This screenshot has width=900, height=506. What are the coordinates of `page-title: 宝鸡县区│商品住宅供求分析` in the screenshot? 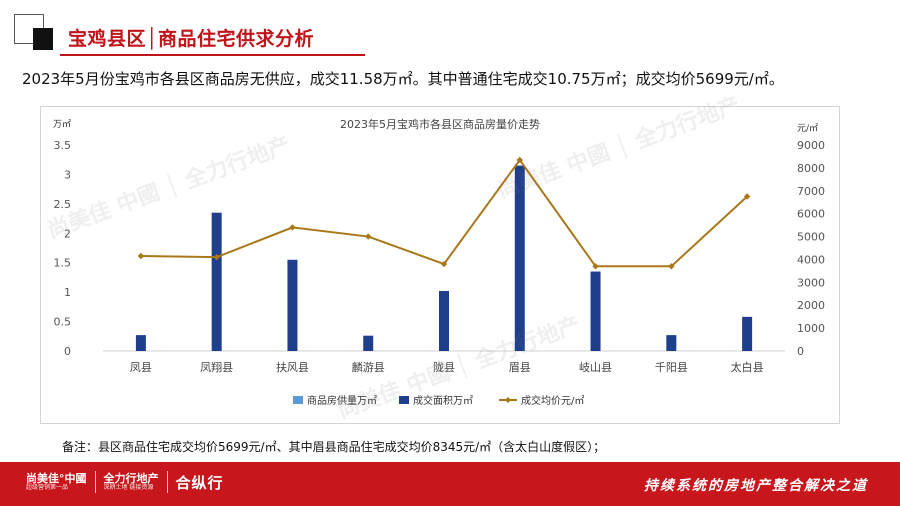 It's located at (191, 39).